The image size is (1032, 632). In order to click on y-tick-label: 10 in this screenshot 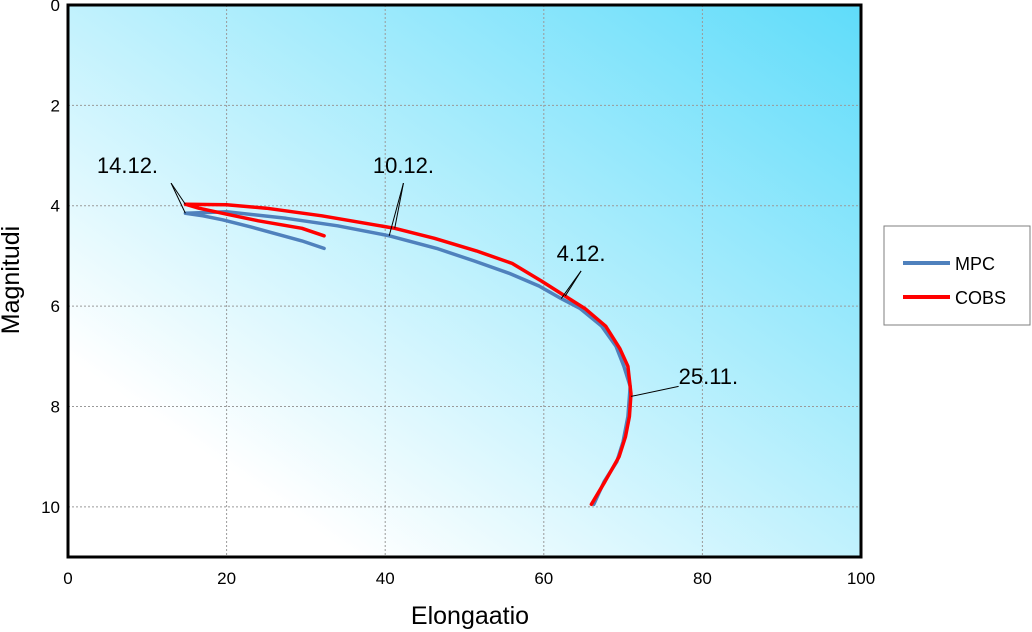, I will do `click(50, 507)`.